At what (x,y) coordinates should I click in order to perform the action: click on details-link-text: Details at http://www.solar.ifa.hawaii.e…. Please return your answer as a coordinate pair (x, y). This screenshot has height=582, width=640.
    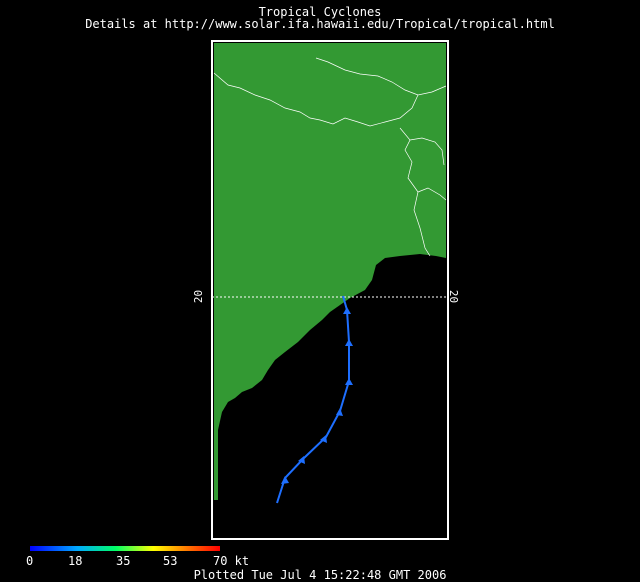
    Looking at the image, I should click on (320, 24).